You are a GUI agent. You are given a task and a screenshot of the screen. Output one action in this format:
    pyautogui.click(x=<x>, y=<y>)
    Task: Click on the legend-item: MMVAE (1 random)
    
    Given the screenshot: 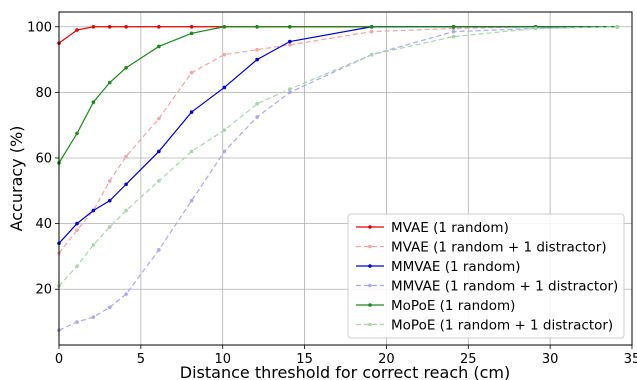 What is the action you would take?
    pyautogui.click(x=438, y=267)
    